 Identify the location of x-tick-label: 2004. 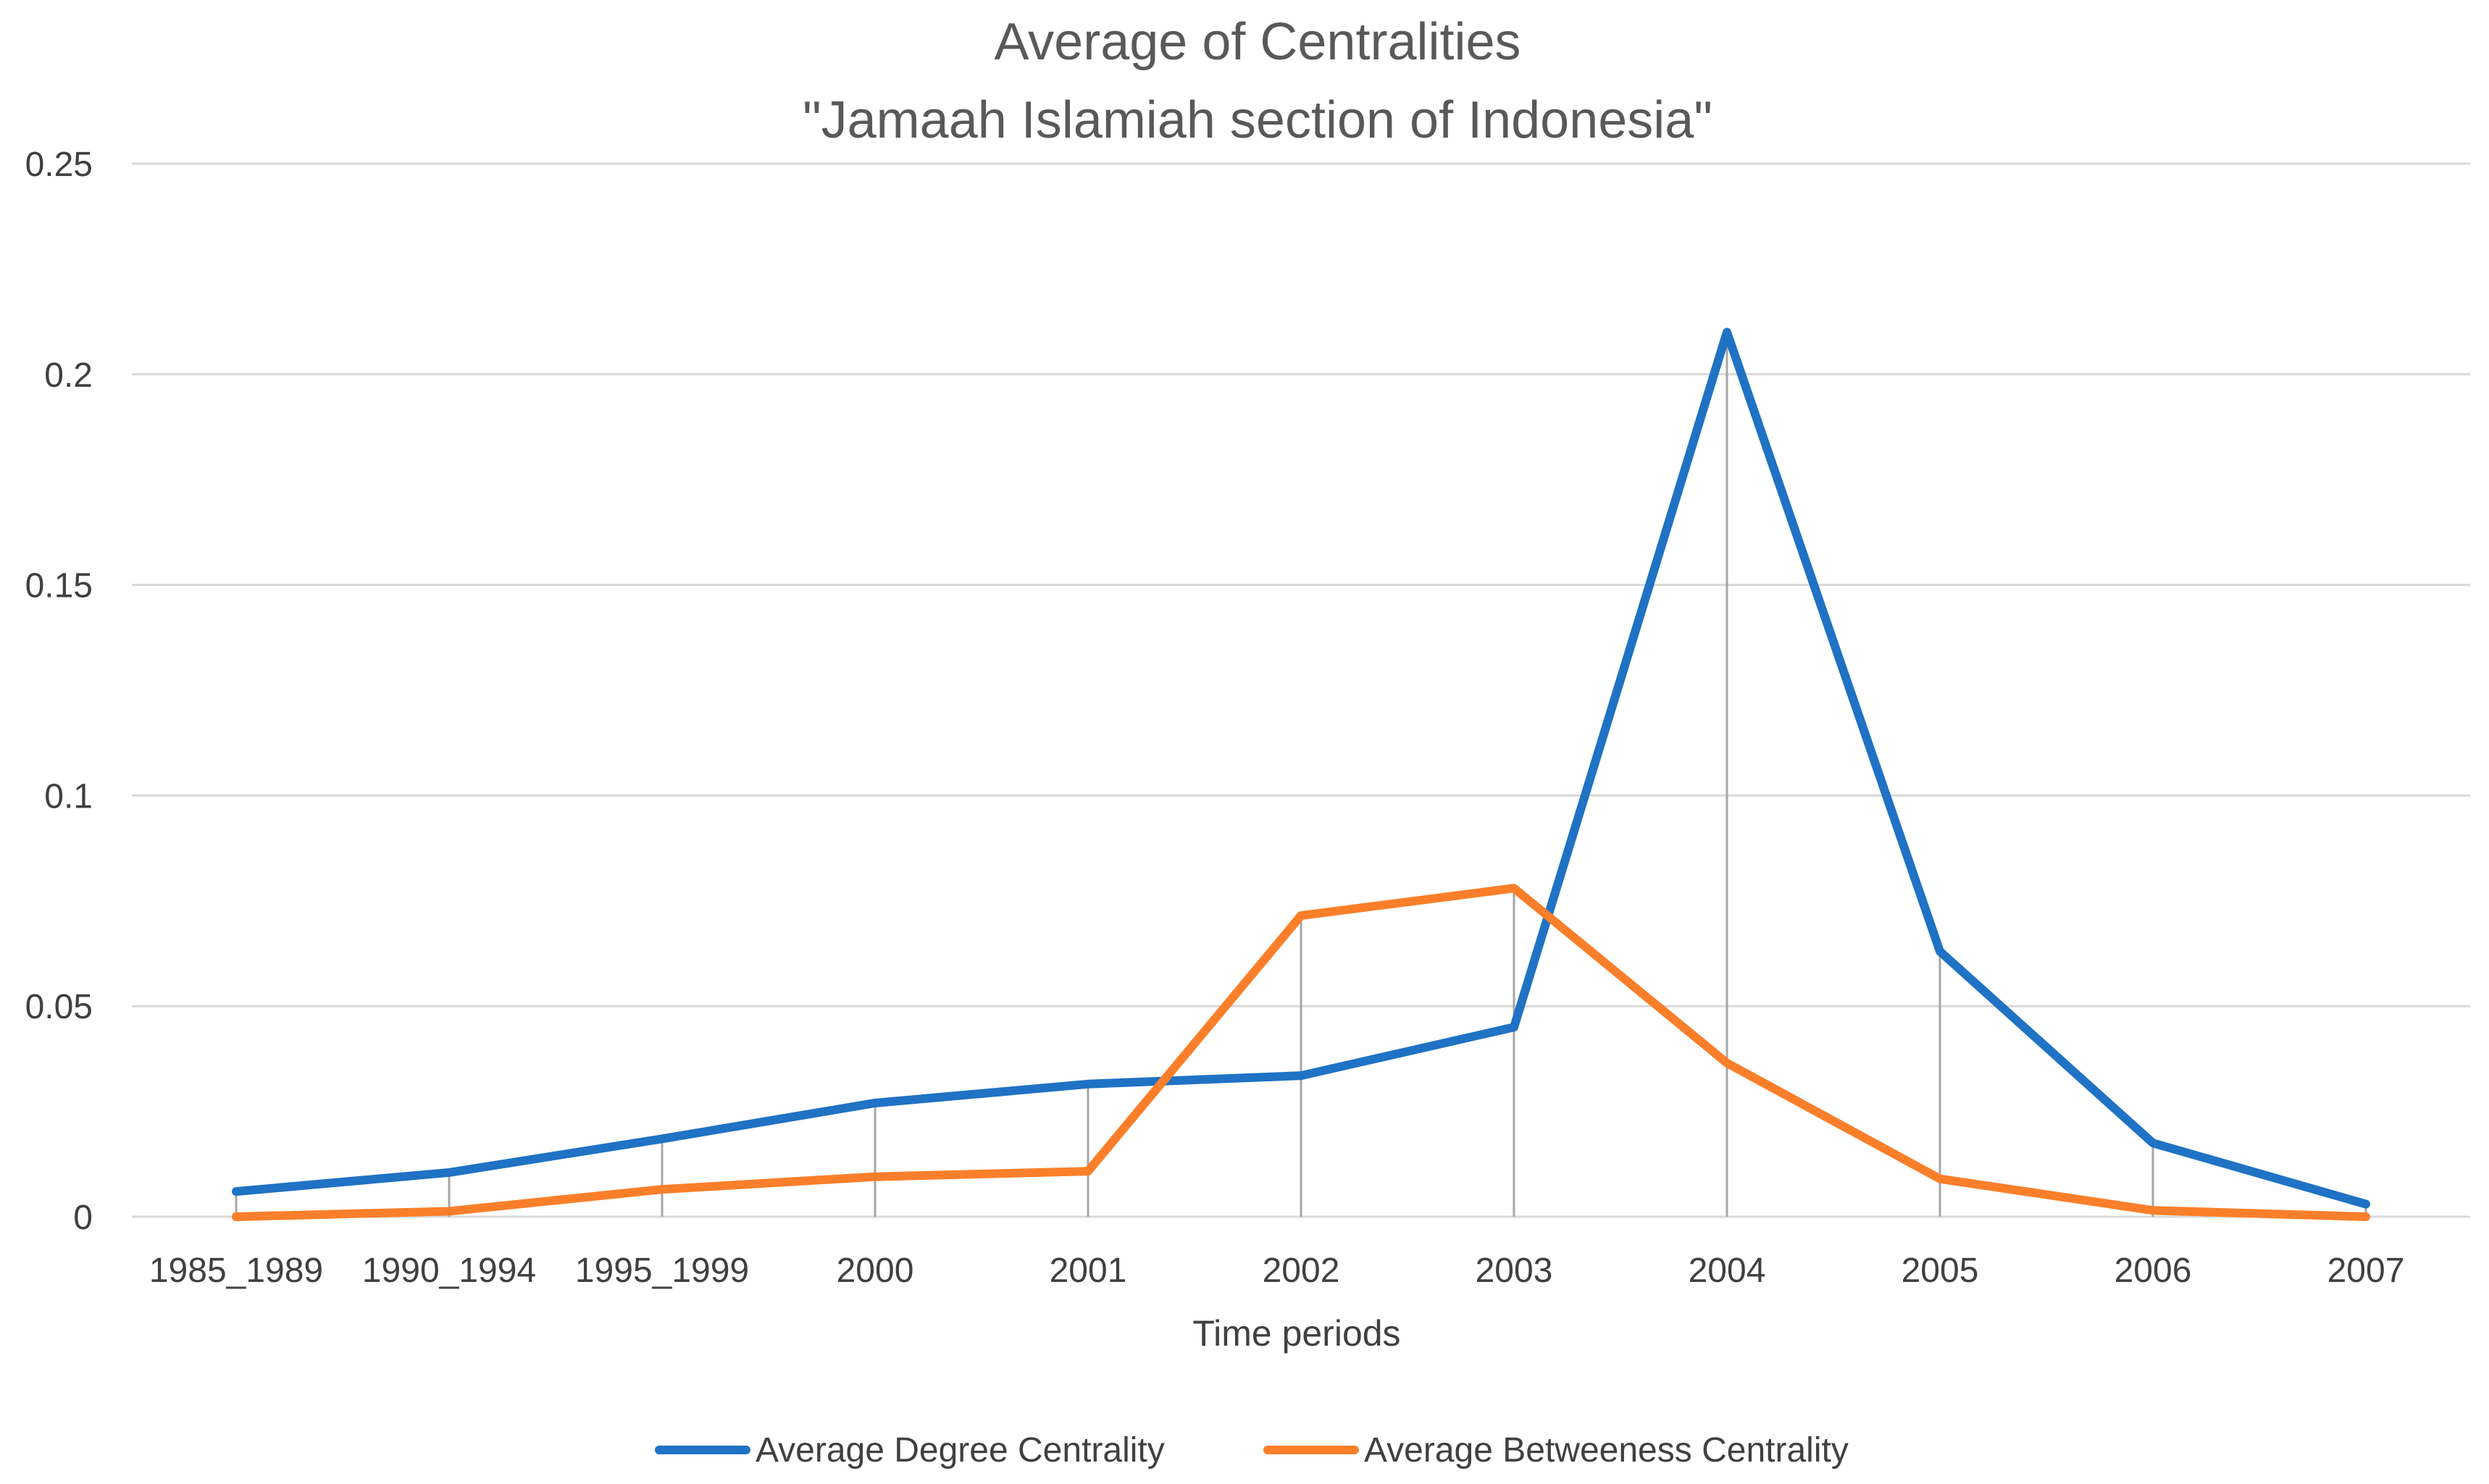
(1727, 1271).